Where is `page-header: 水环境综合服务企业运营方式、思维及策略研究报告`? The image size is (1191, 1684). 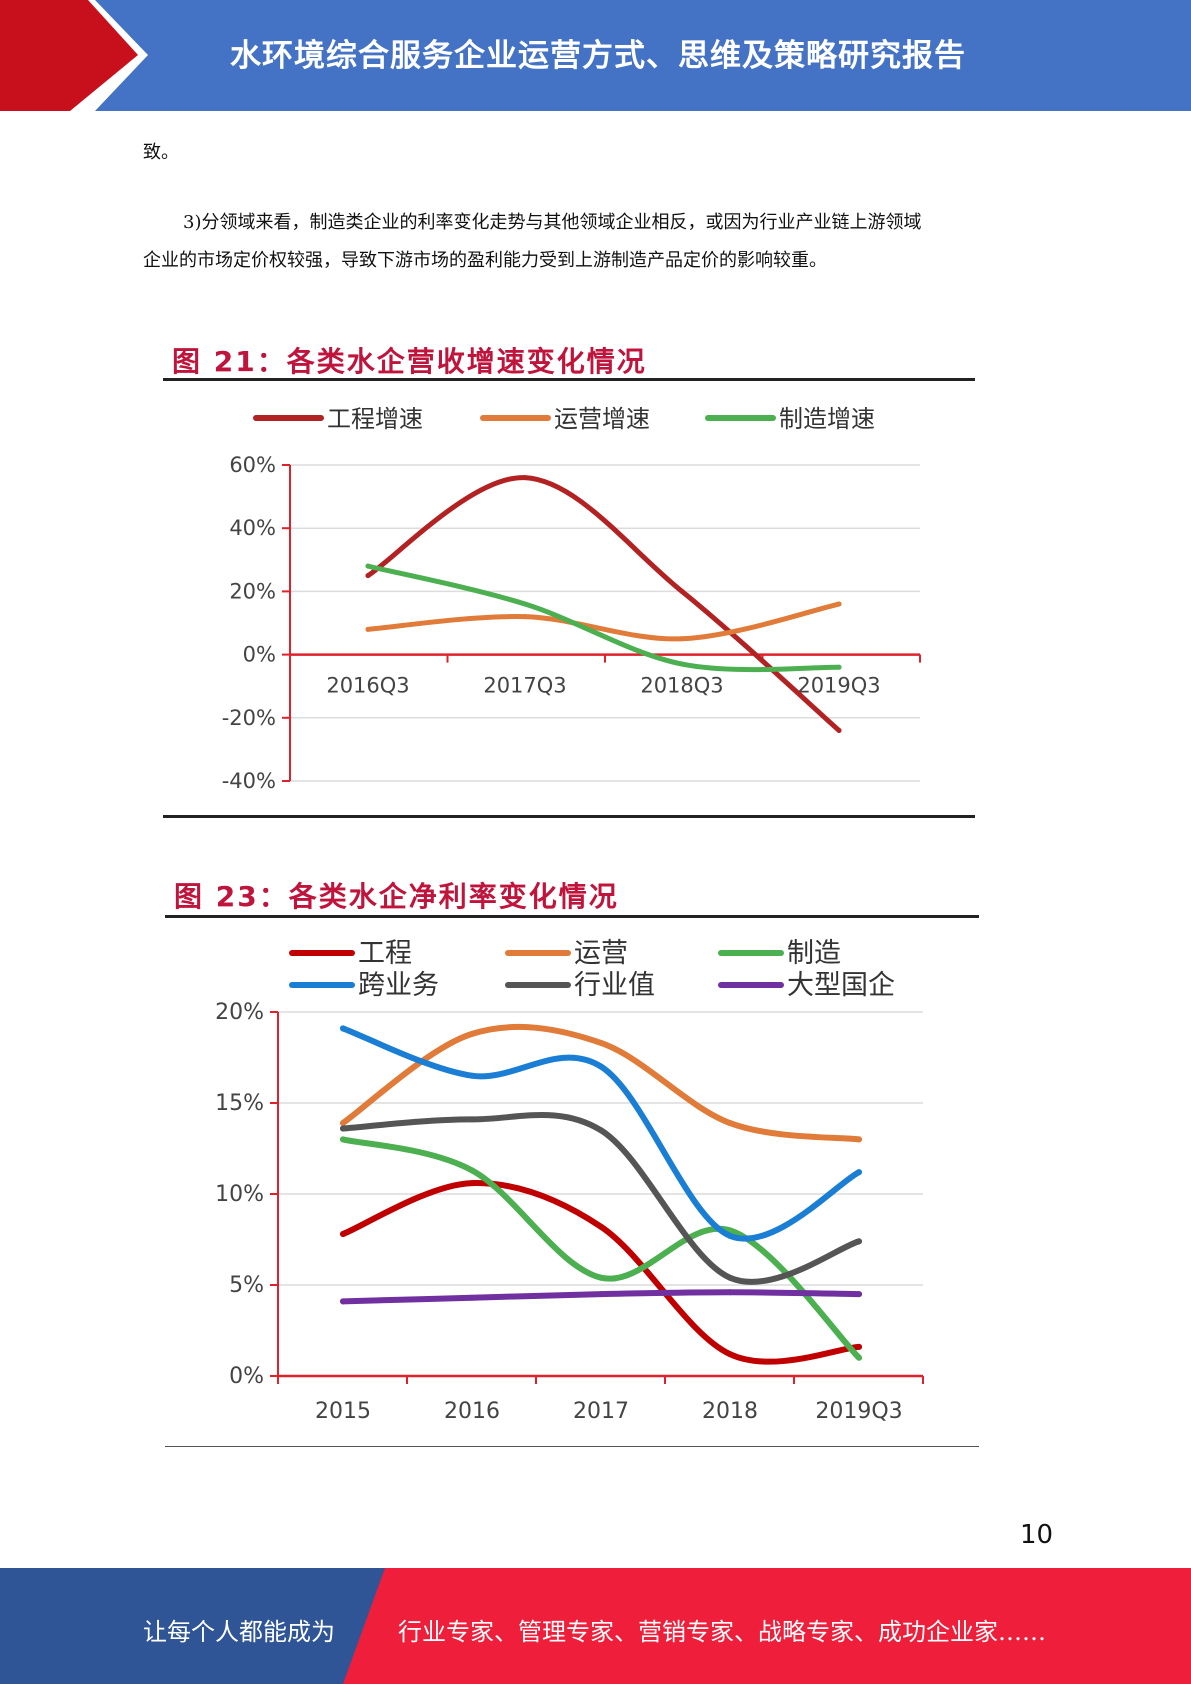
page-header: 水环境综合服务企业运营方式、思维及策略研究报告 is located at coordinates (595, 55).